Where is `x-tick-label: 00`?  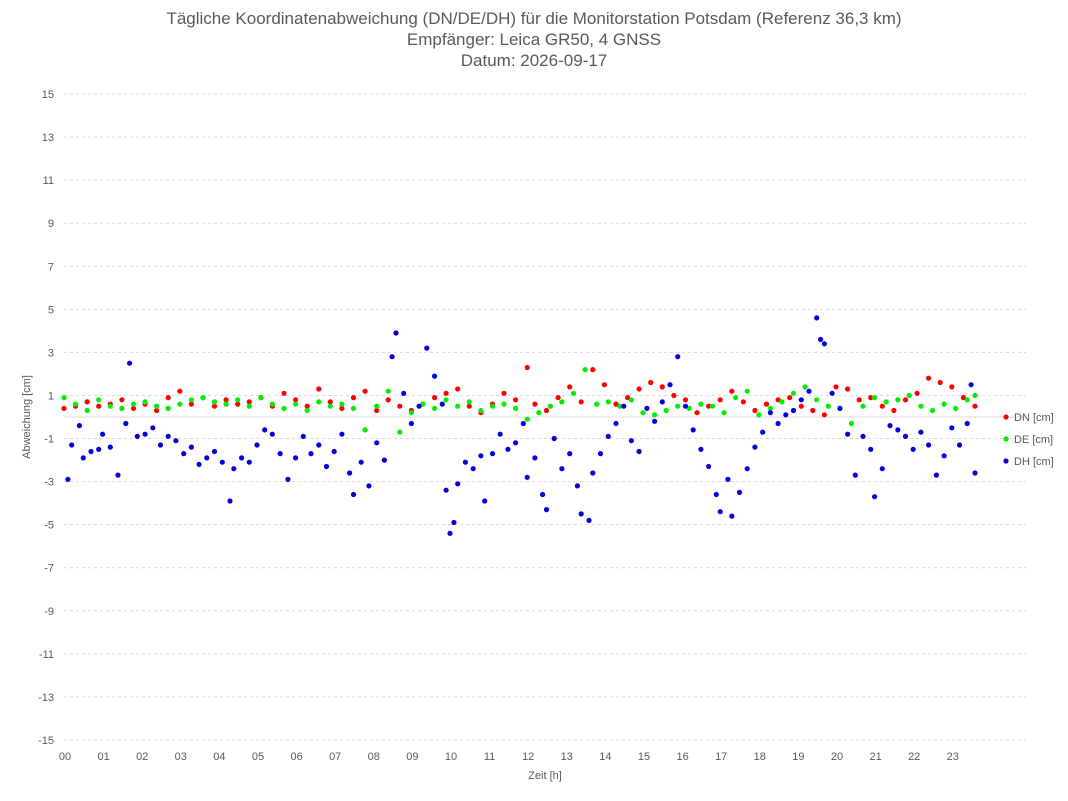
x-tick-label: 00 is located at coordinates (65, 757).